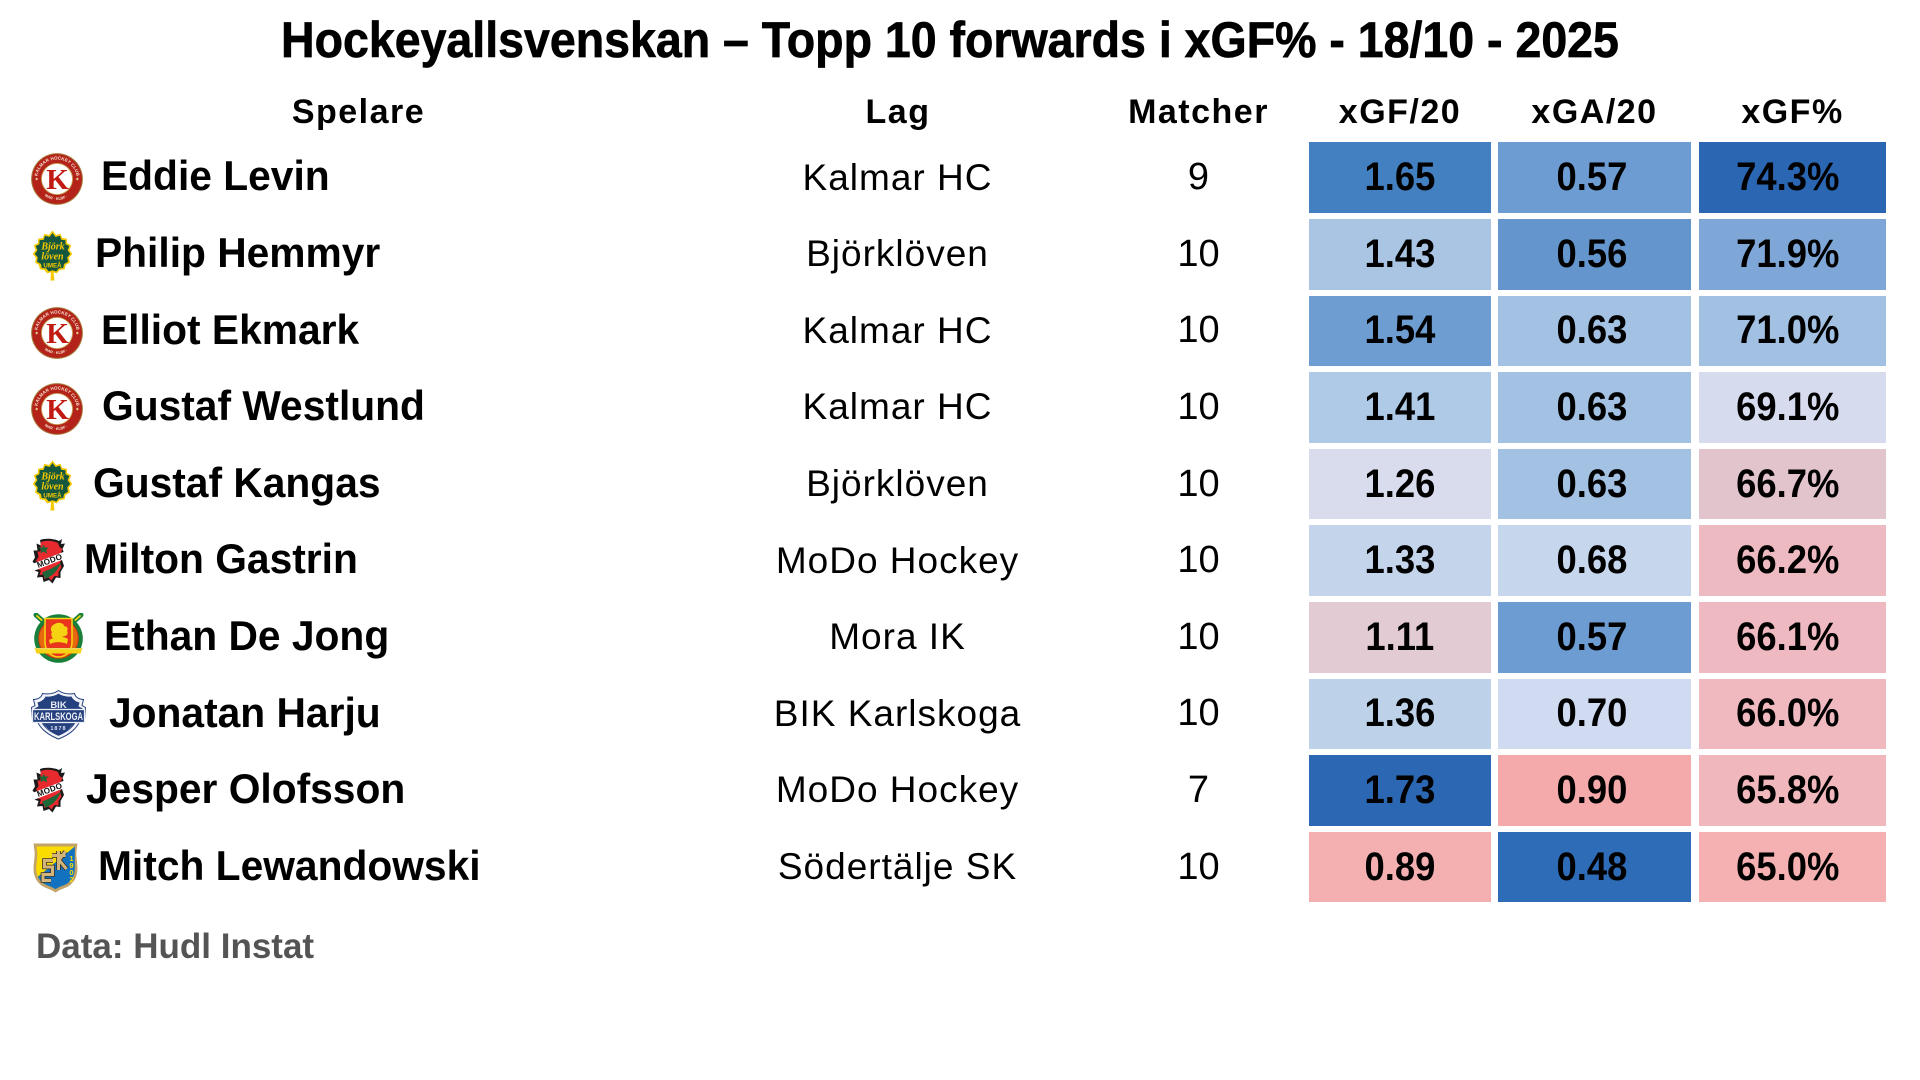 This screenshot has height=1080, width=1920. Describe the element at coordinates (58, 729) in the screenshot. I see `svg-text: 1878` at that location.